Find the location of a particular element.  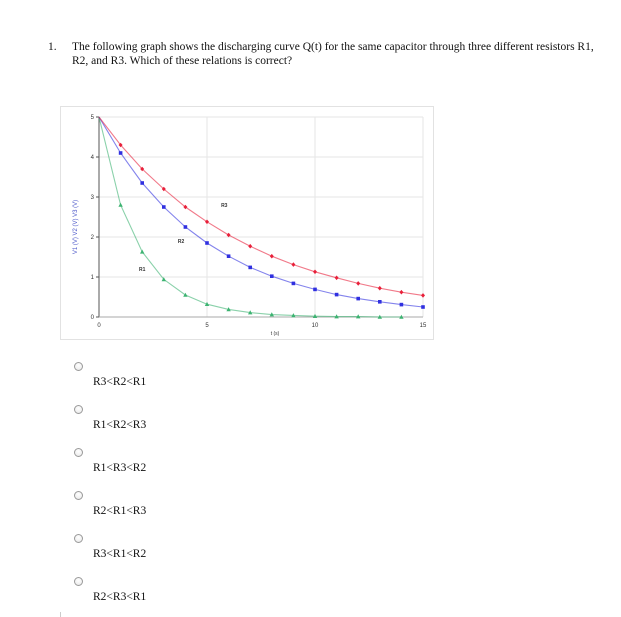

x-tick-label: 15 is located at coordinates (423, 326).